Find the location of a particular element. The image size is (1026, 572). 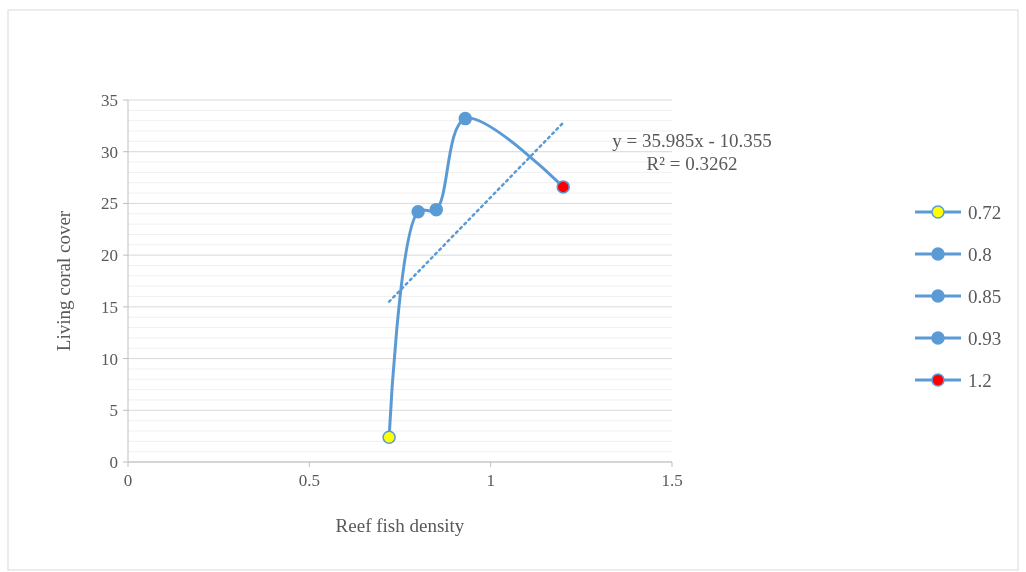

legend-label: 1.2 is located at coordinates (980, 380).